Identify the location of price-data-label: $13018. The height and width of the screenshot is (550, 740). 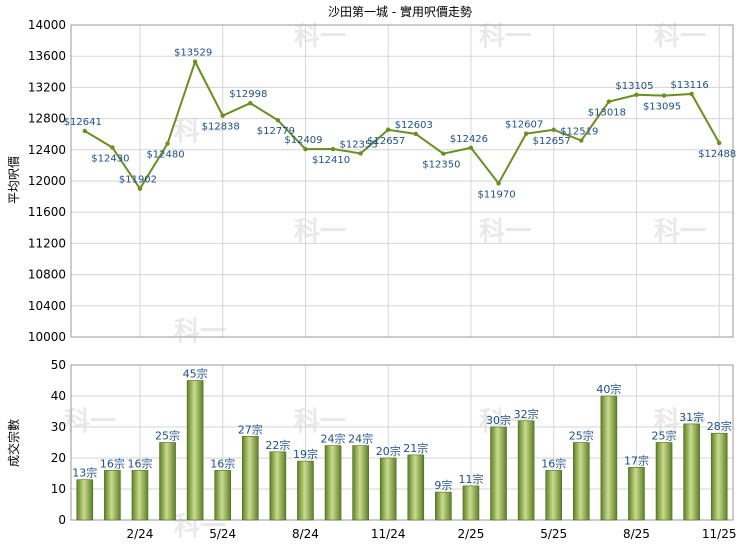
(607, 113).